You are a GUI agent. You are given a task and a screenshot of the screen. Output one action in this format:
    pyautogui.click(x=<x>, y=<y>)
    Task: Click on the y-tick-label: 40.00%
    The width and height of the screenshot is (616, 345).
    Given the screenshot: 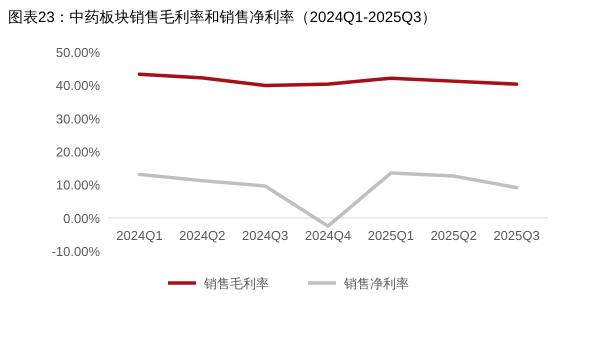 What is the action you would take?
    pyautogui.click(x=78, y=86)
    